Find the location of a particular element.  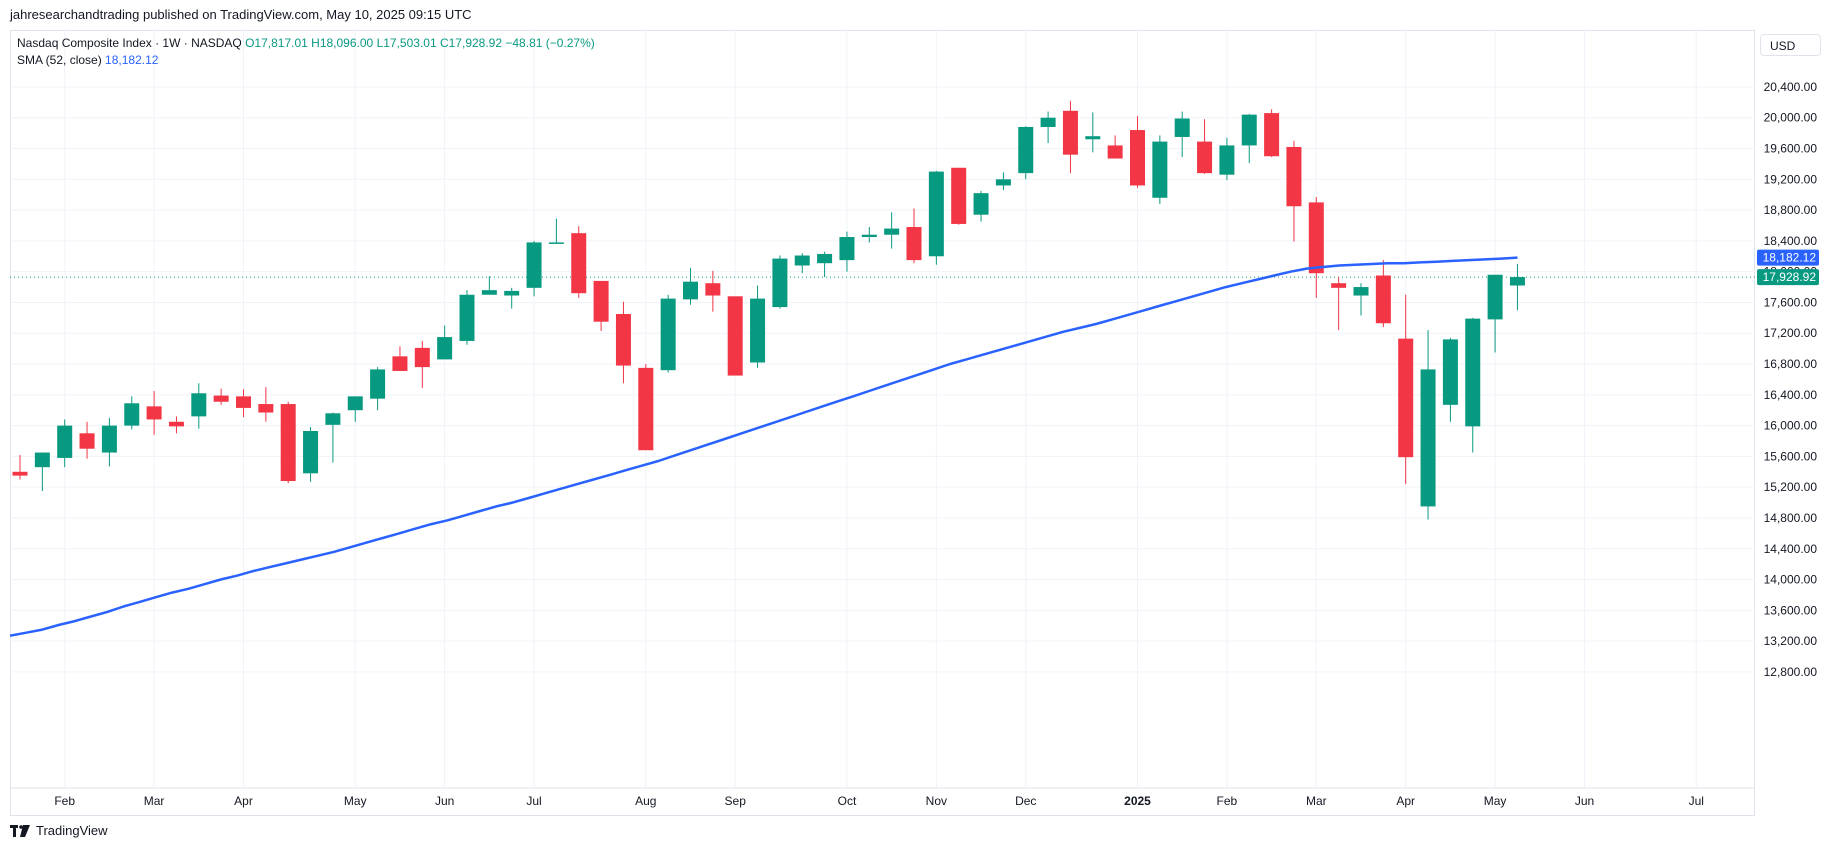

high-value: H18,096.00 is located at coordinates (342, 43).